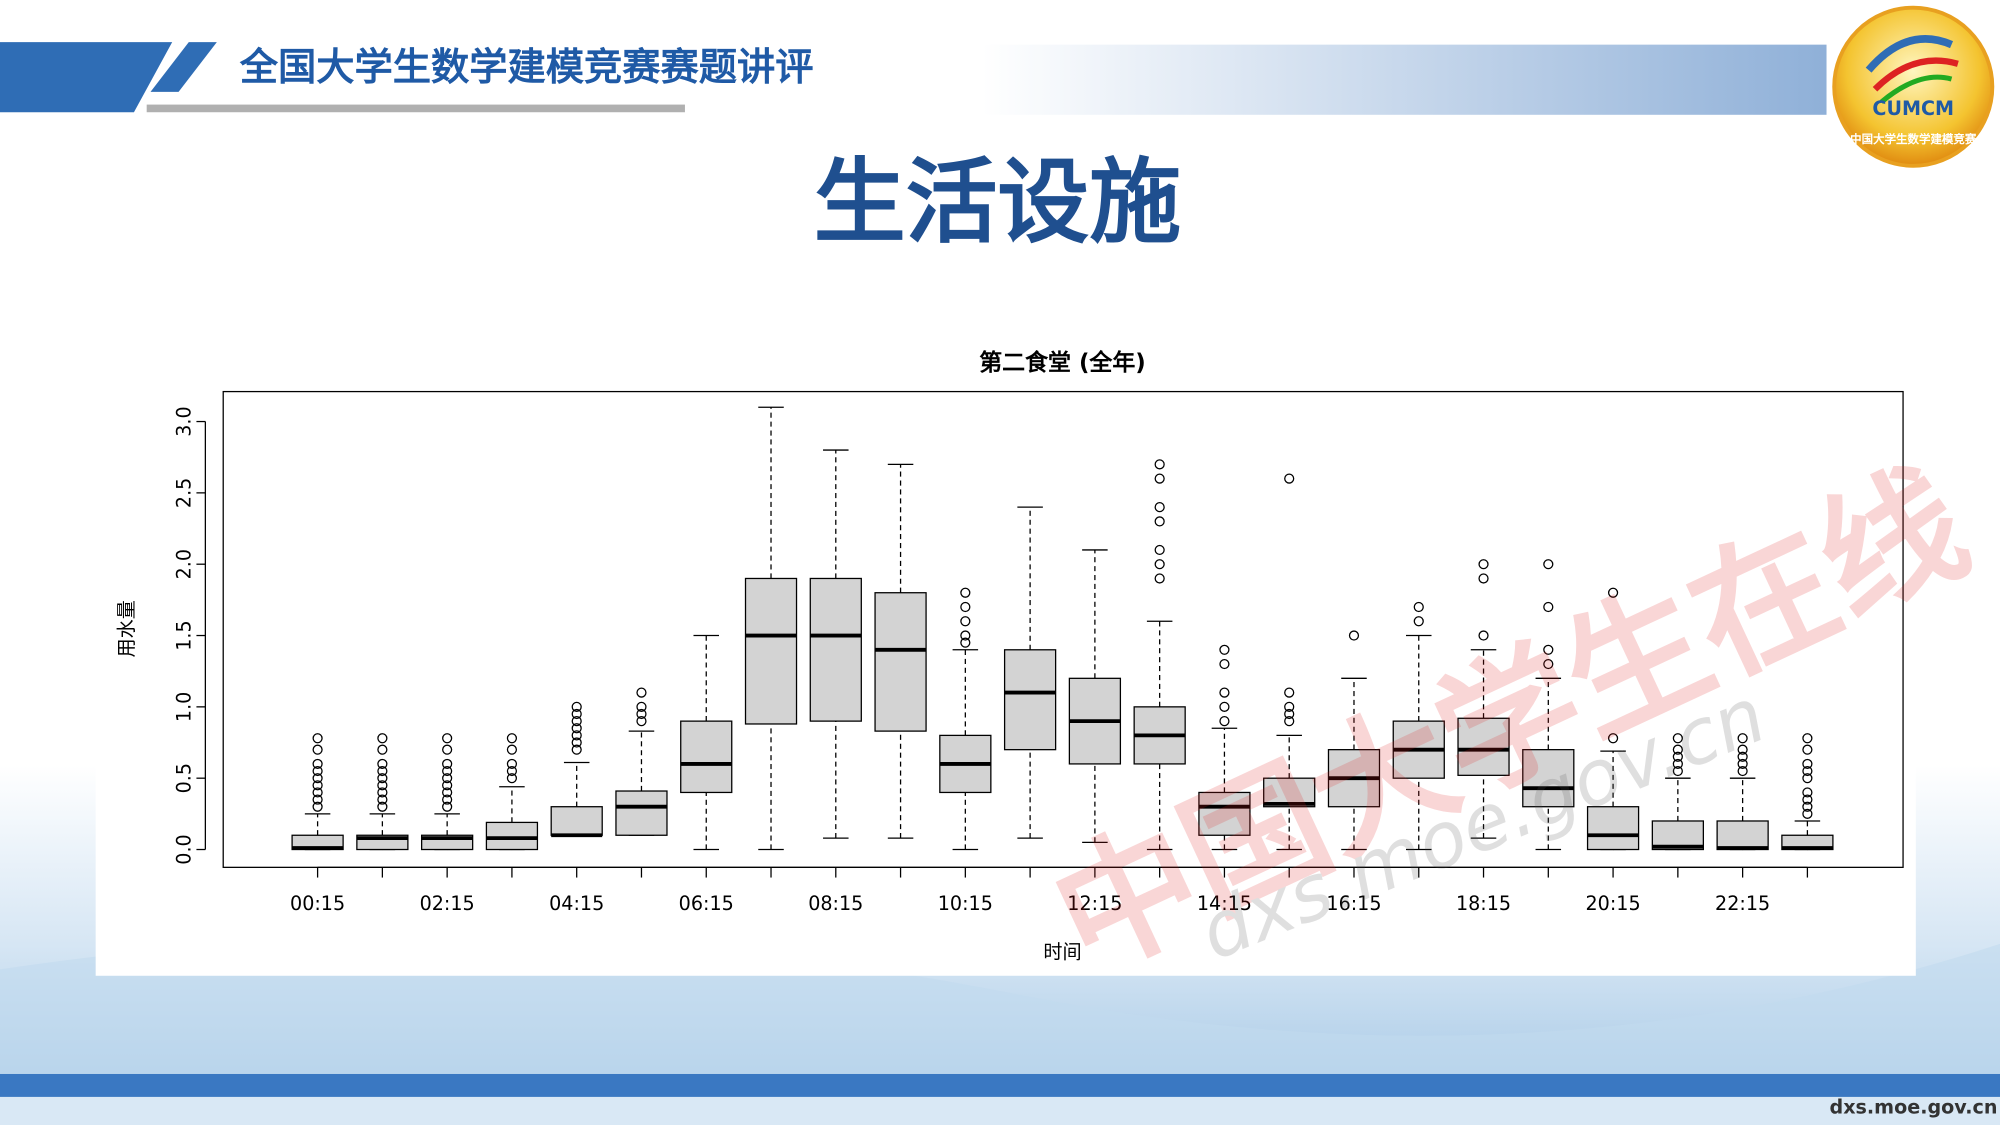  Describe the element at coordinates (317, 903) in the screenshot. I see `x-tick-label: 00:15` at that location.